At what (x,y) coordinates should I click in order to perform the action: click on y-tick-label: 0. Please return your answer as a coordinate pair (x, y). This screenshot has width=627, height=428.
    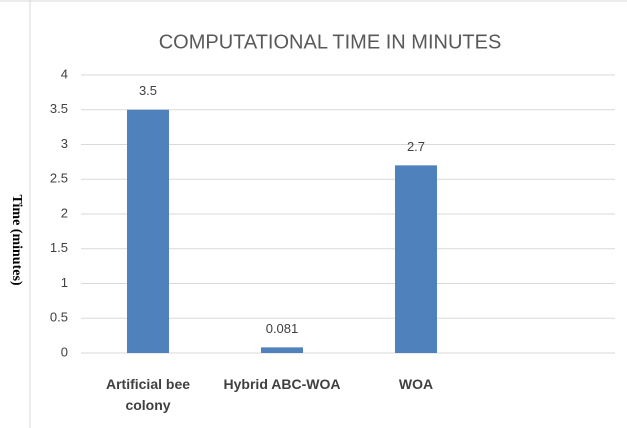
    Looking at the image, I should click on (64, 351).